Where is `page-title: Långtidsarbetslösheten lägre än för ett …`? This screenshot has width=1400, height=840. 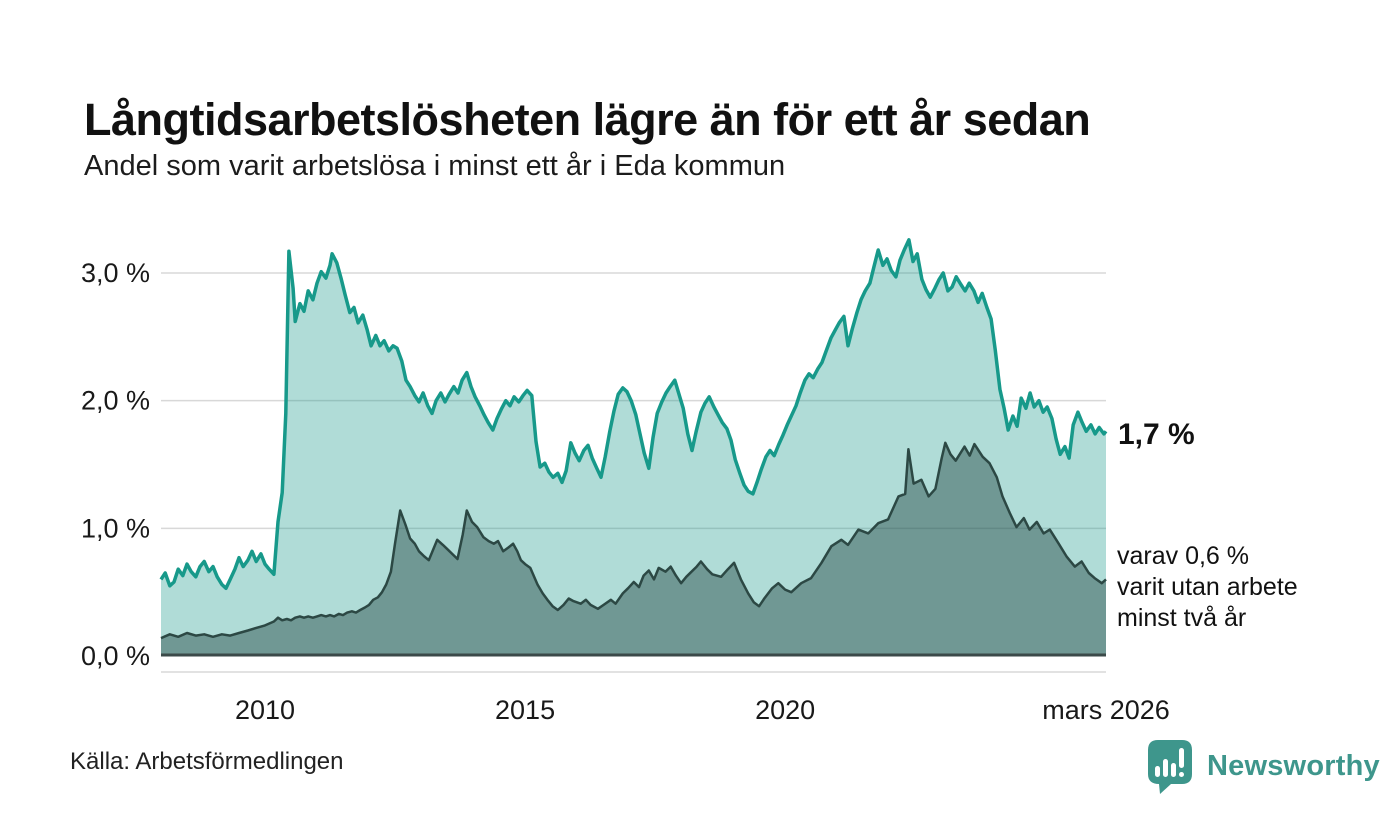 page-title: Långtidsarbetslösheten lägre än för ett … is located at coordinates (587, 120).